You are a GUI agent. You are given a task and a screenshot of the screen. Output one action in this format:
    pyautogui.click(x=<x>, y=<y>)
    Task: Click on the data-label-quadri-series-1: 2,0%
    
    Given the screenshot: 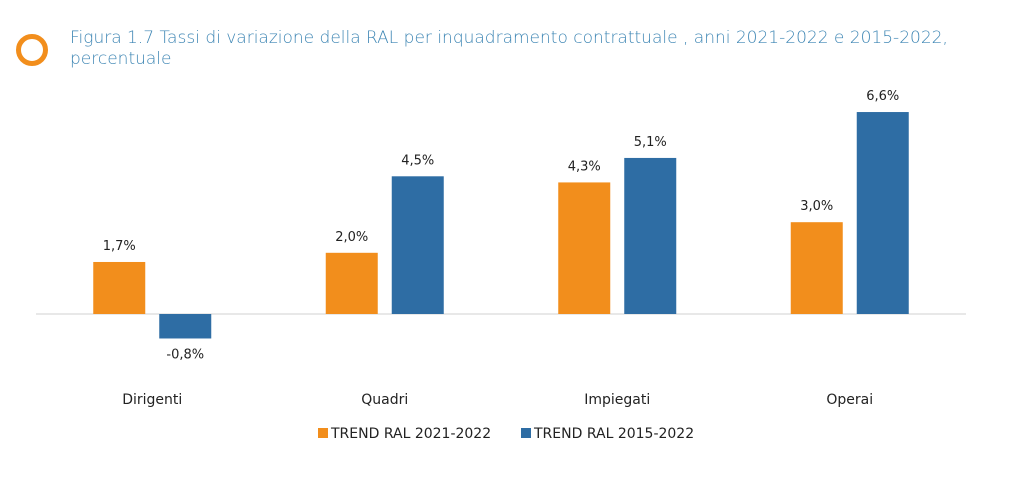 What is the action you would take?
    pyautogui.click(x=351, y=237)
    